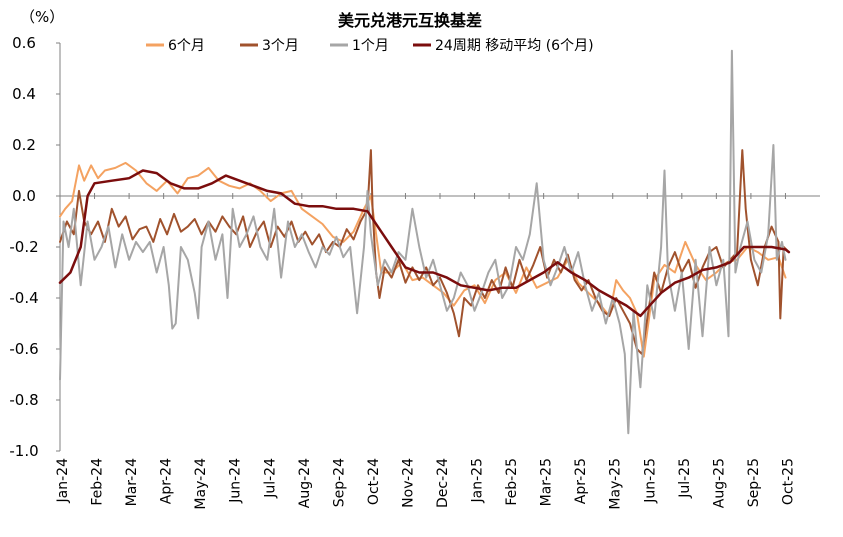  I want to click on x-tick-label: Jul-24, so click(270, 478).